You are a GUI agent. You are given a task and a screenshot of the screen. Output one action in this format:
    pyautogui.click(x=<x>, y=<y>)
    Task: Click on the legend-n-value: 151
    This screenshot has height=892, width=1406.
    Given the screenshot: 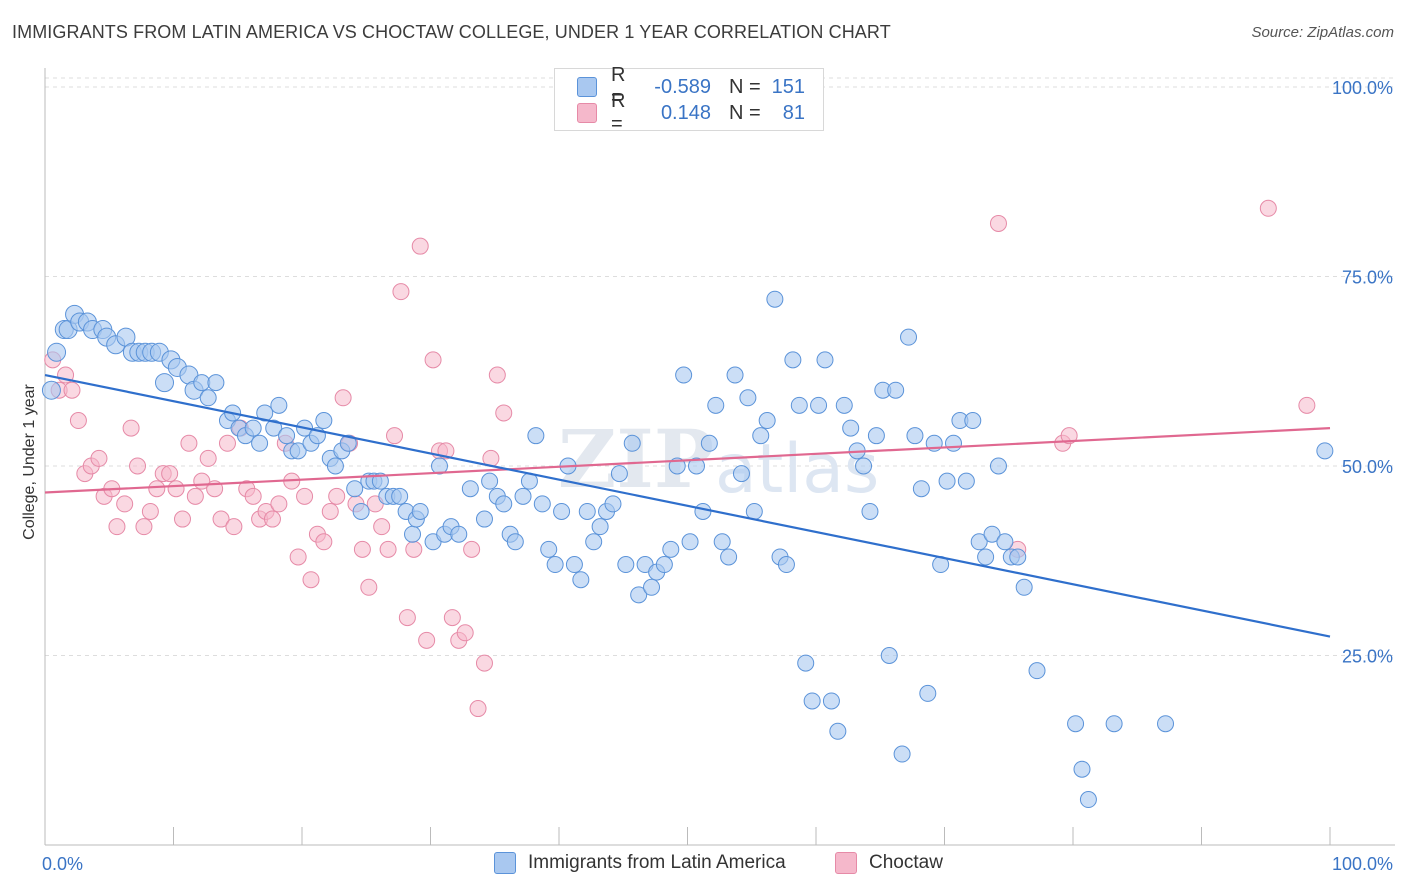 What is the action you would take?
    pyautogui.click(x=788, y=86)
    